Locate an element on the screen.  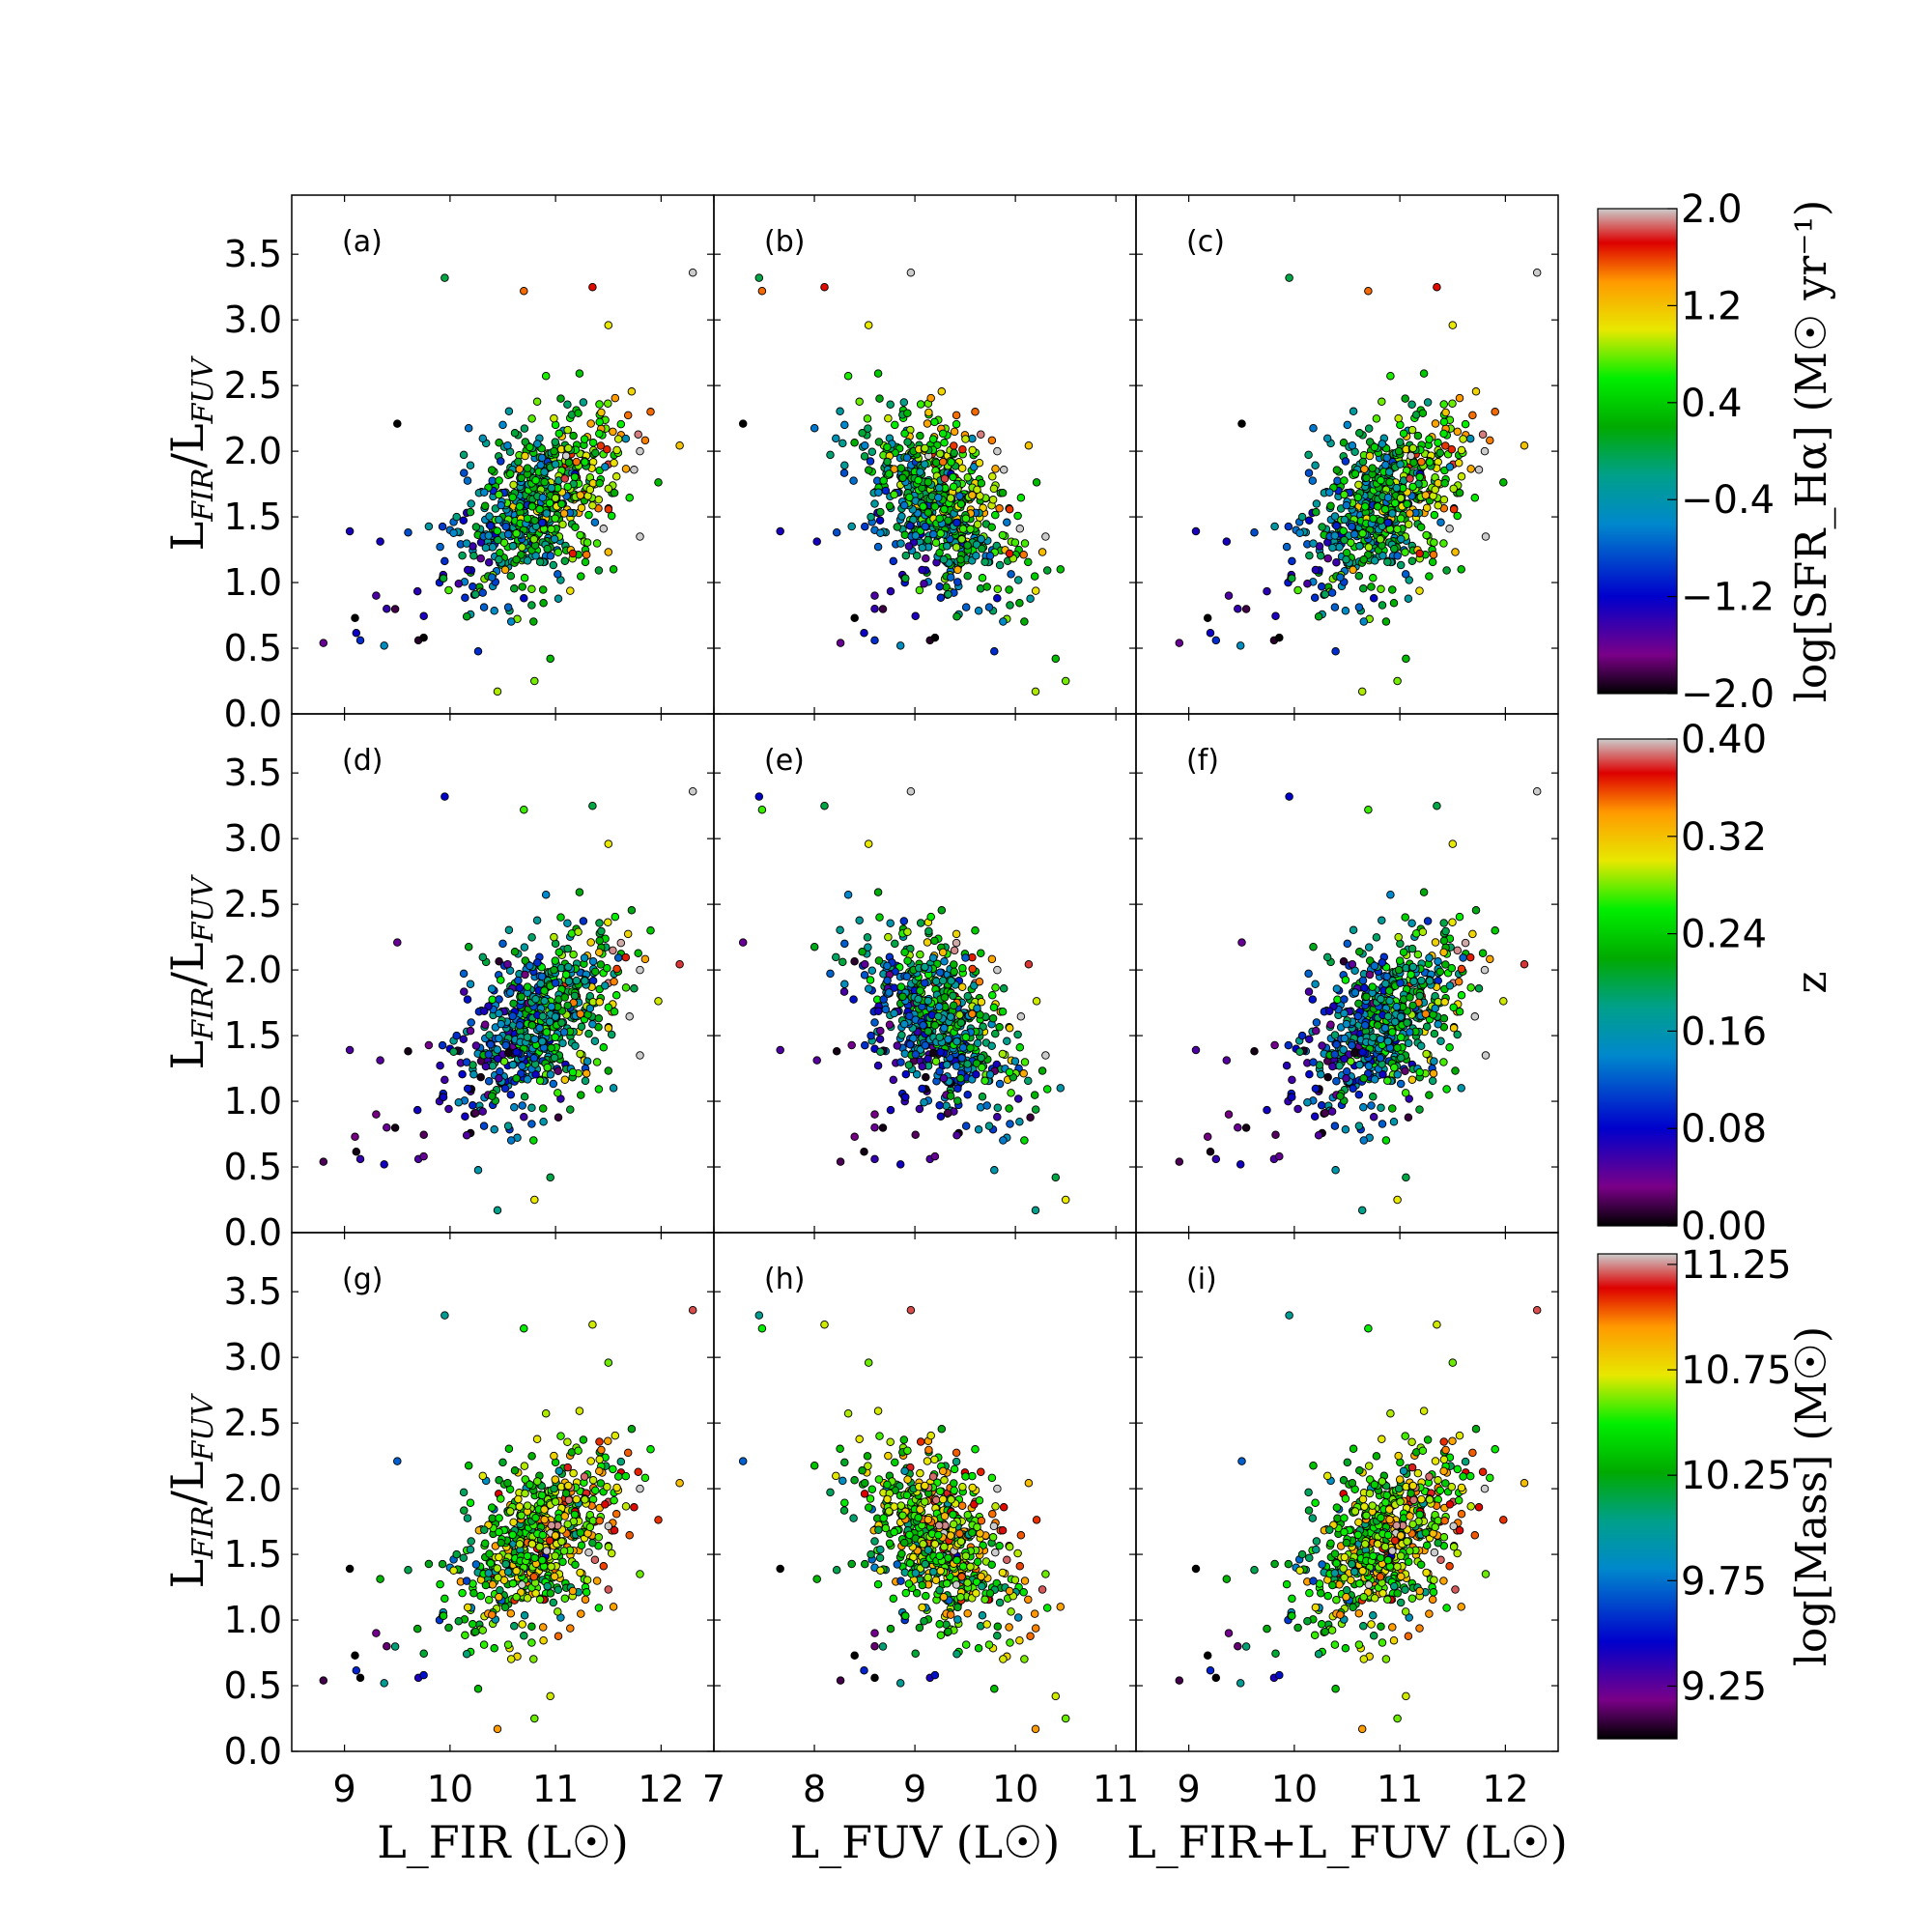
scatter-panel-d: (d)0.00.51.01.52.02.53.03.5 is located at coordinates (469, 983).